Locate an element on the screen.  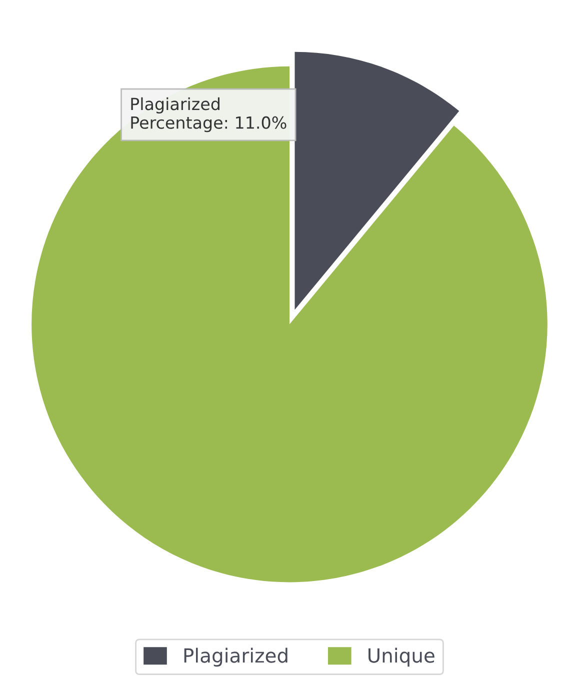
legend-label: Plagiarized is located at coordinates (236, 657).